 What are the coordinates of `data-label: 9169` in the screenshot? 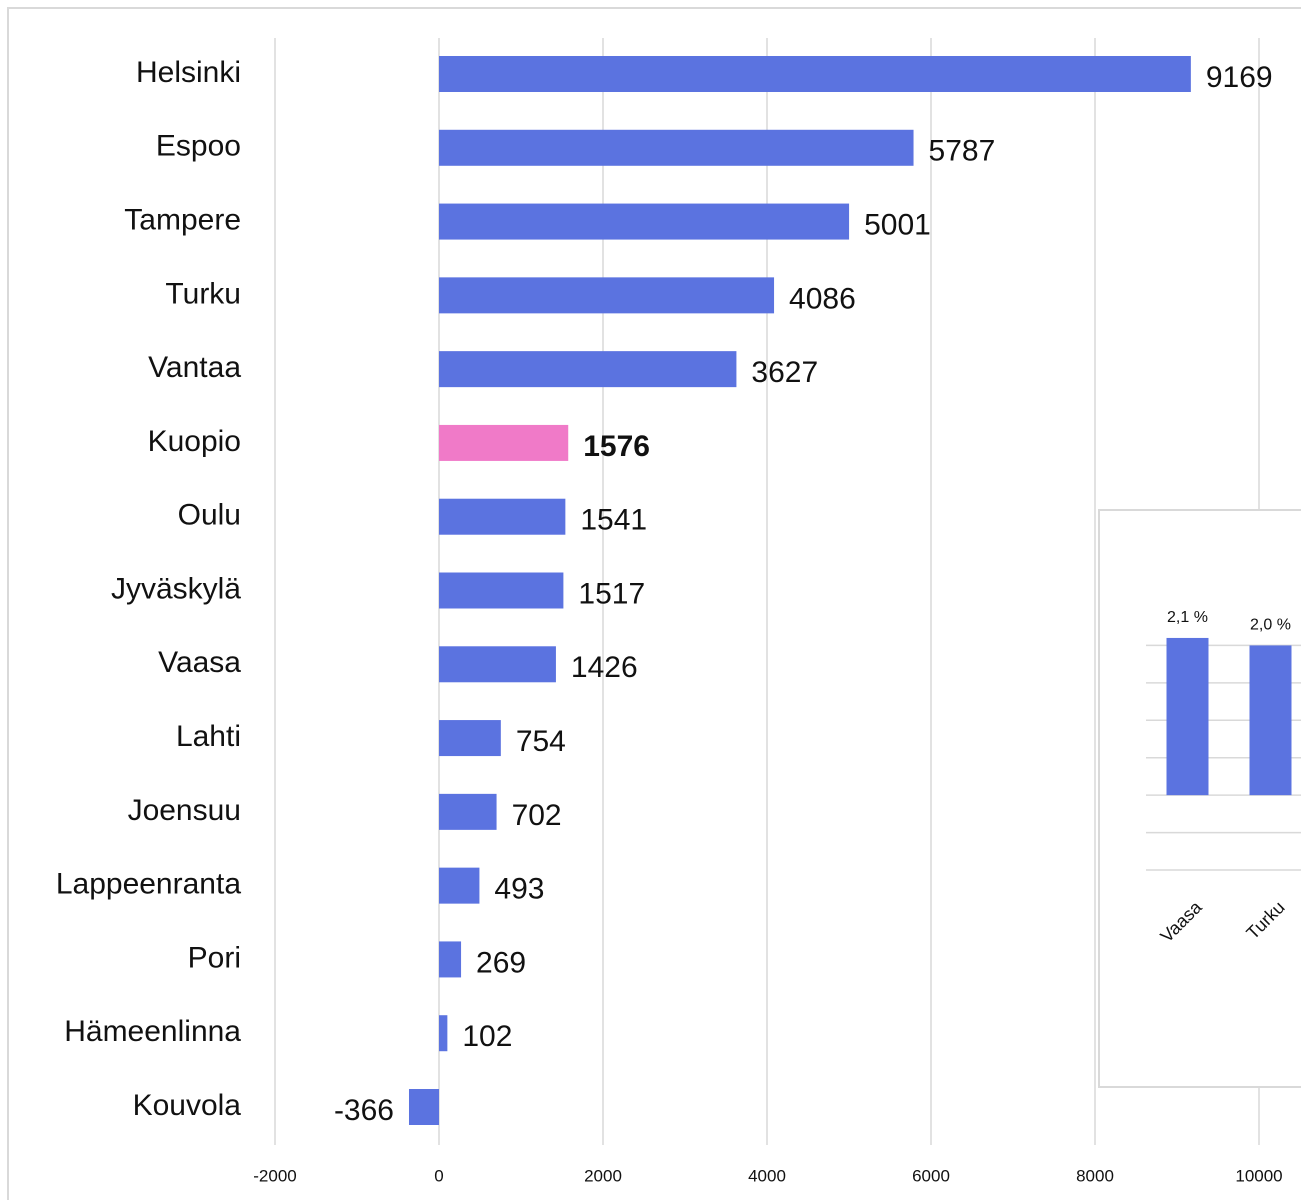 It's located at (1239, 77).